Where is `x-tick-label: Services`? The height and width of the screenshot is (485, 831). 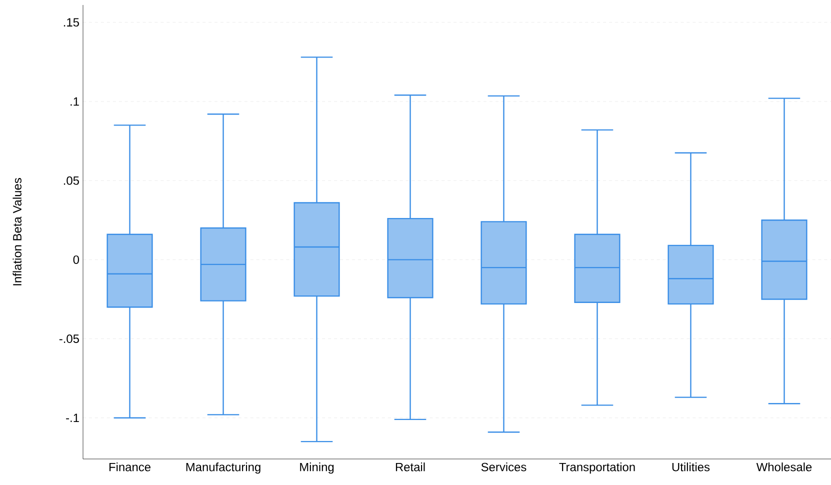
x-tick-label: Services is located at coordinates (503, 467).